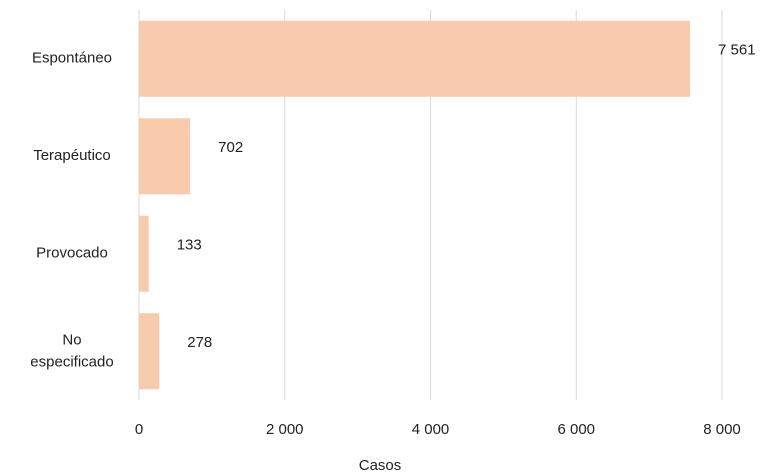 The image size is (764, 476). What do you see at coordinates (71, 350) in the screenshot?
I see `y-tick-label: No especificado` at bounding box center [71, 350].